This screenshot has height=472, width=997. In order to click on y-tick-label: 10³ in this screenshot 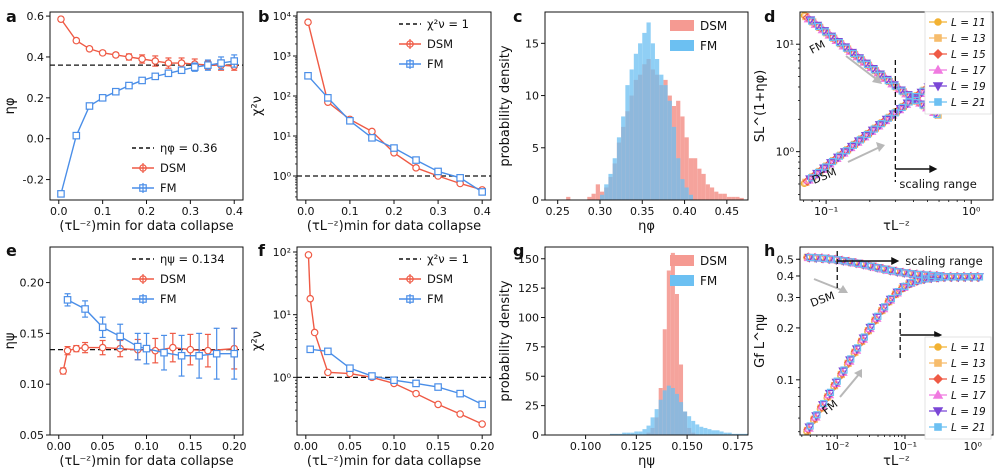, I will do `click(282, 56)`.